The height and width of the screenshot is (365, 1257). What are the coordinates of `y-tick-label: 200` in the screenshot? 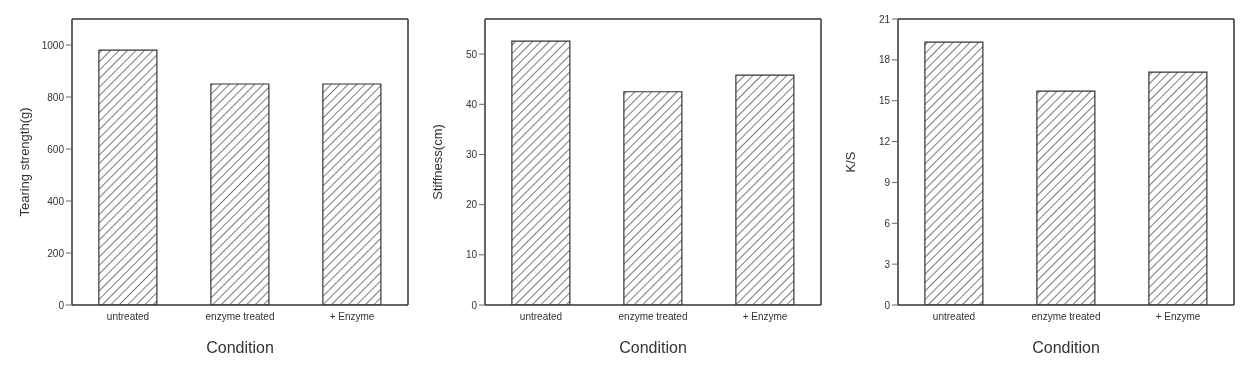 It's located at (56, 253).